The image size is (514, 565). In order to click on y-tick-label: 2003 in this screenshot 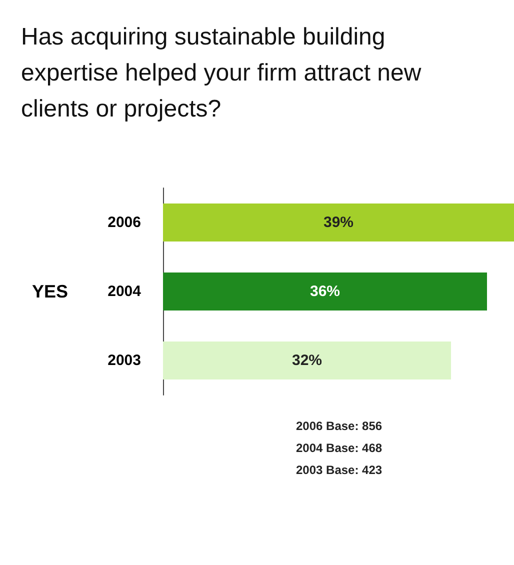, I will do `click(124, 360)`.